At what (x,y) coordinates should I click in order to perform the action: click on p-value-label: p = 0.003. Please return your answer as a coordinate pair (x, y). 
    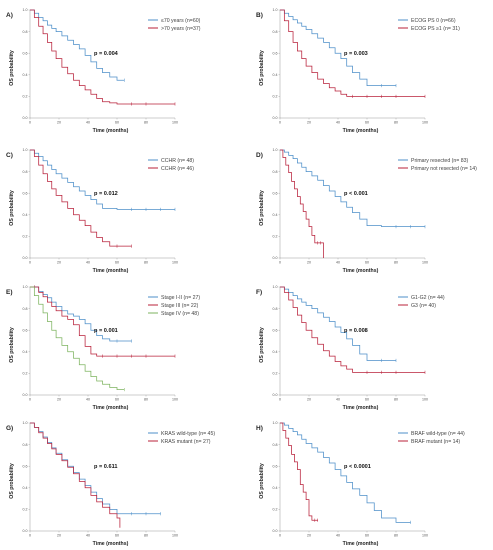
    Looking at the image, I should click on (356, 54).